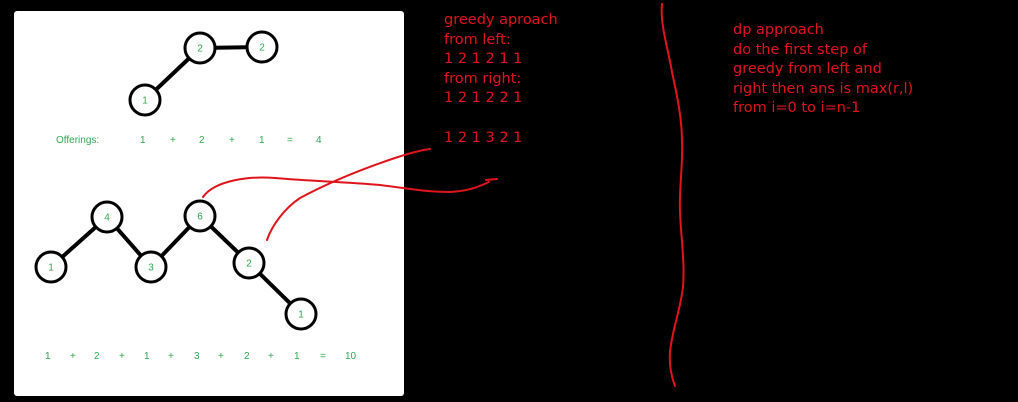 Image resolution: width=1018 pixels, height=402 pixels. Describe the element at coordinates (477, 39) in the screenshot. I see `note-line: from left:` at that location.